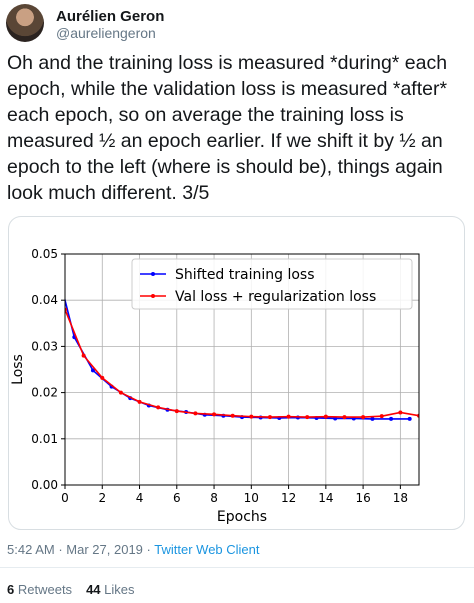 This screenshot has width=474, height=603. Describe the element at coordinates (251, 498) in the screenshot. I see `x-tick-label: 10` at that location.